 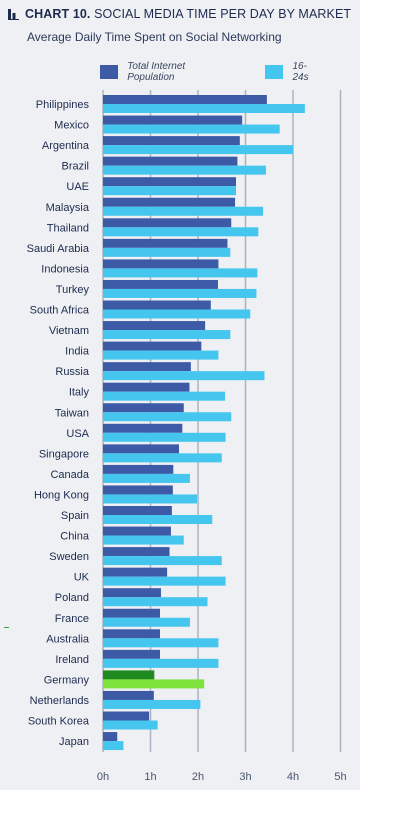 I want to click on category-label: Netherlands, so click(x=60, y=701).